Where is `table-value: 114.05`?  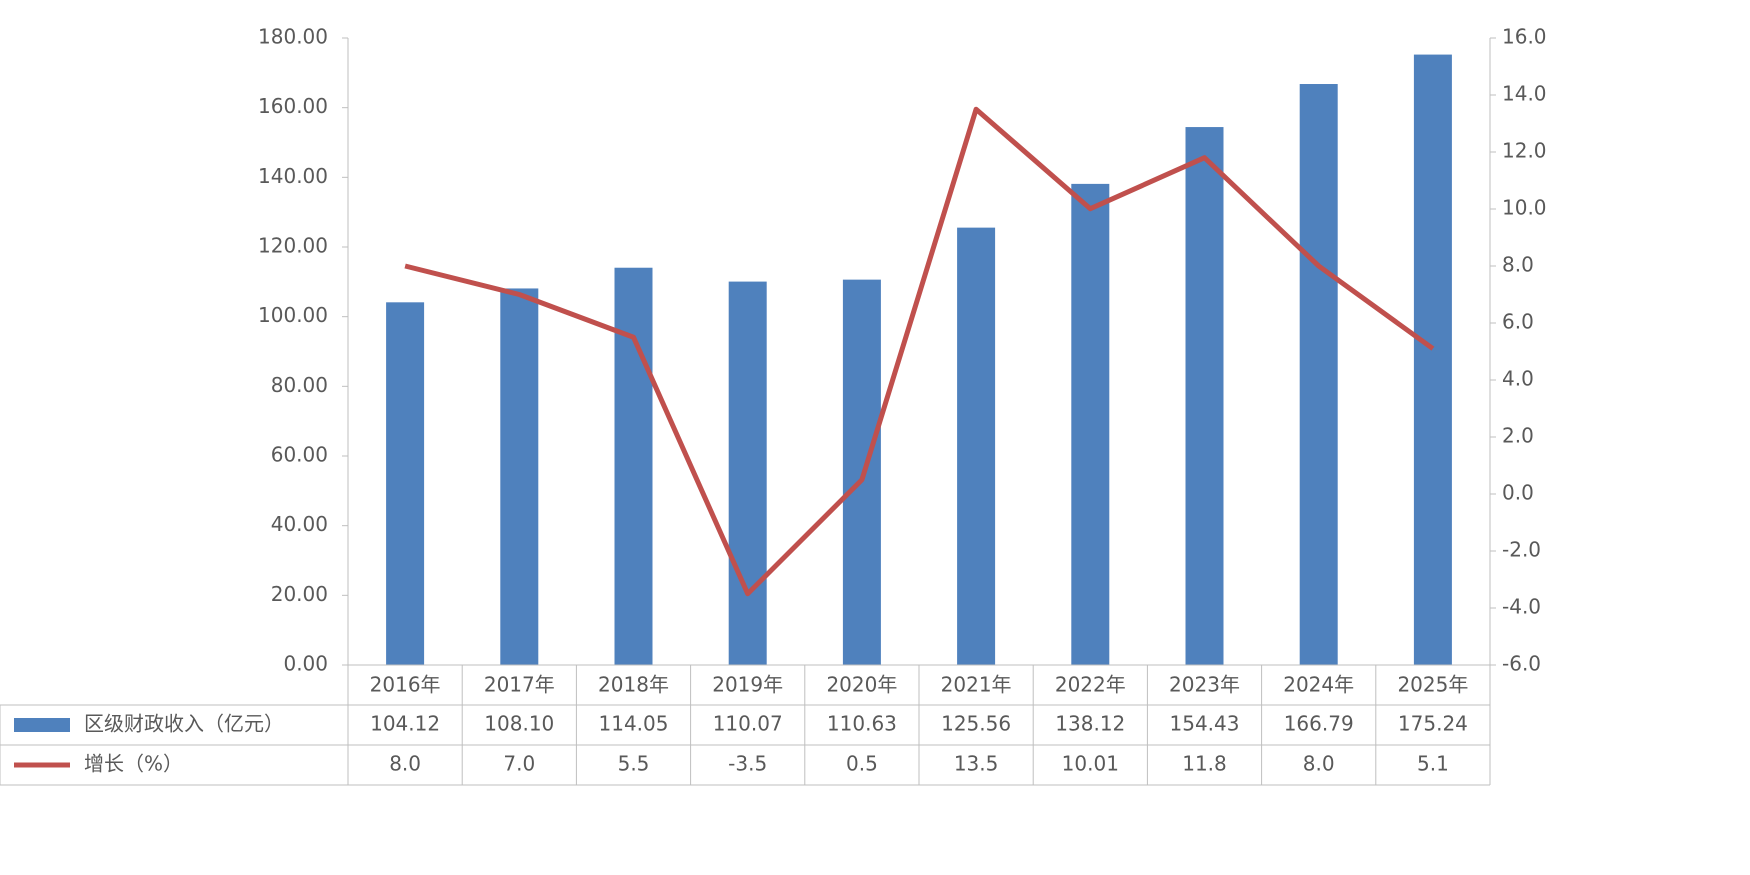
table-value: 114.05 is located at coordinates (634, 724).